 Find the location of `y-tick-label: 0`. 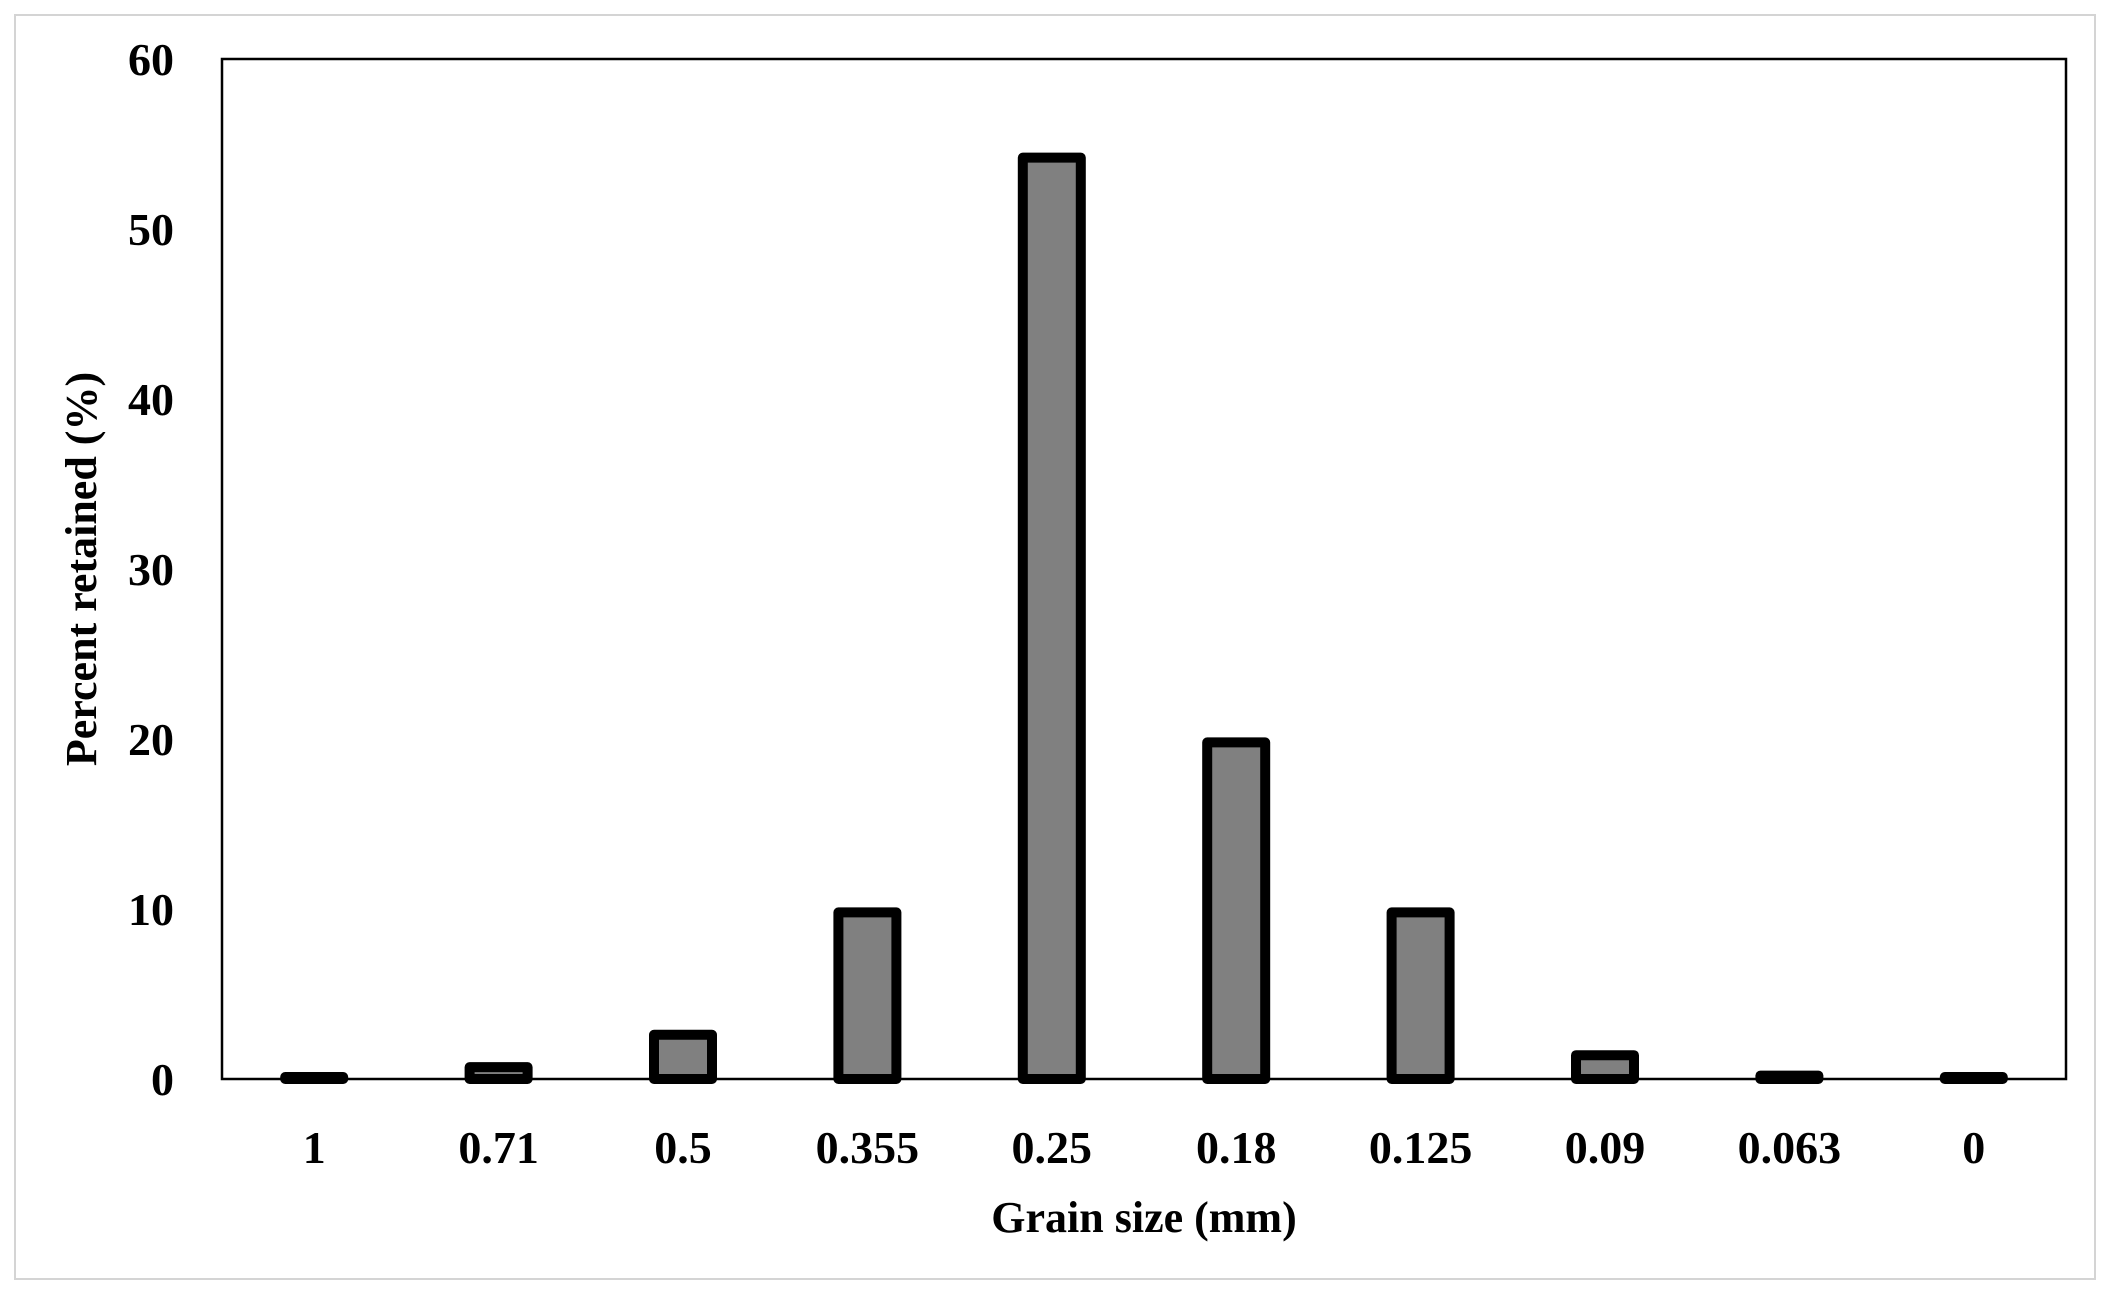

y-tick-label: 0 is located at coordinates (162, 1079).